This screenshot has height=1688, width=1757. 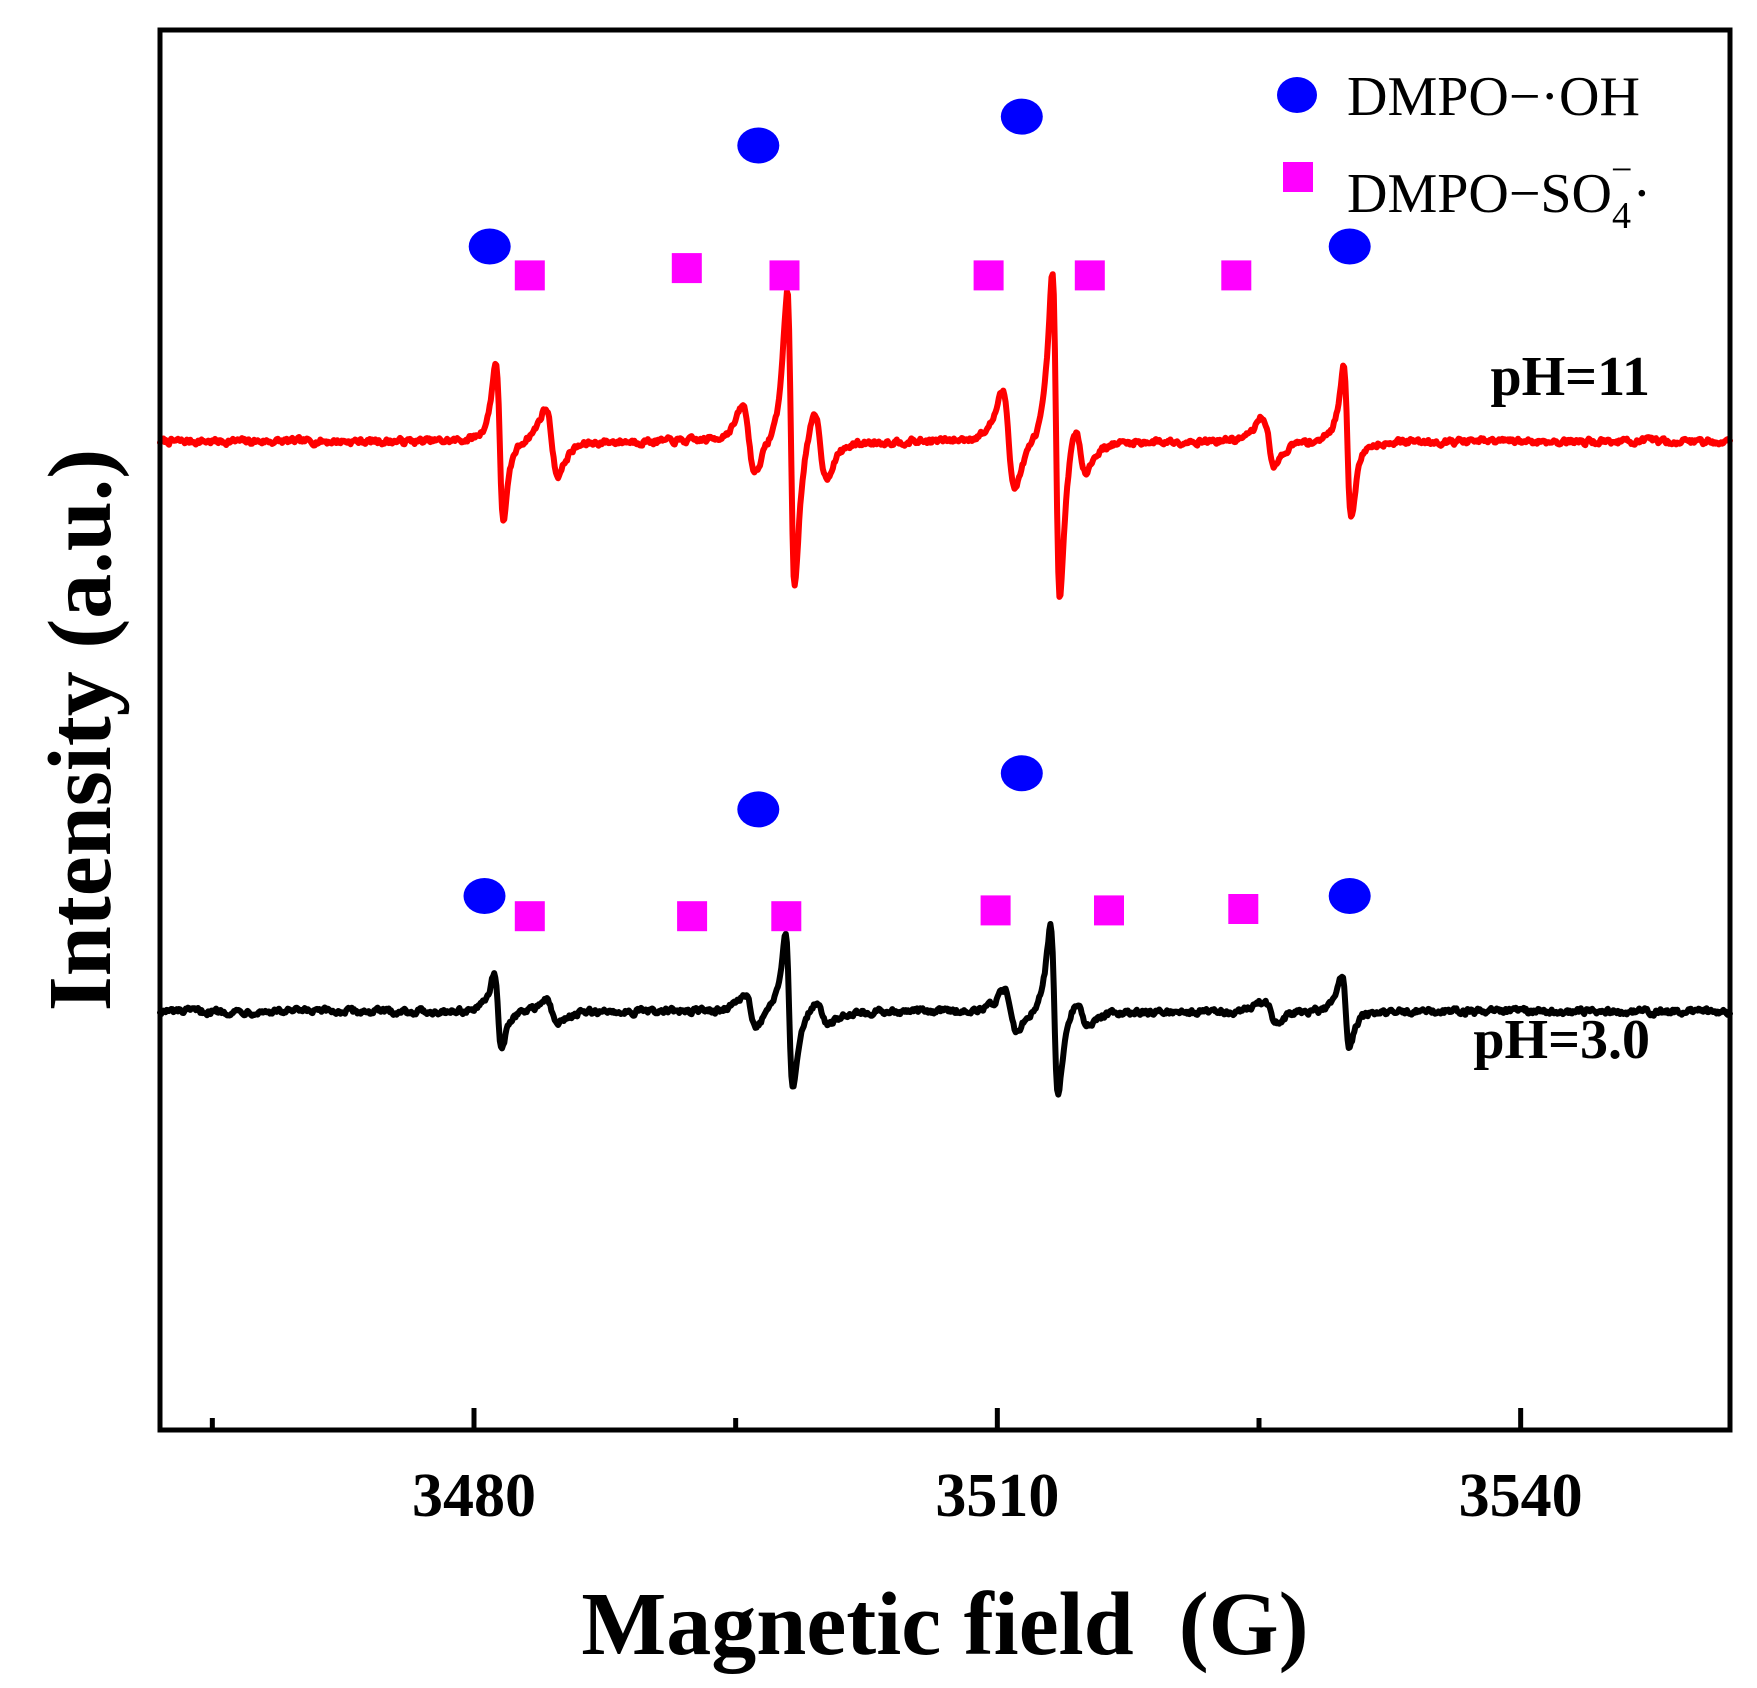 I want to click on series-label-ph3: pH=3.0, so click(x=1561, y=1040).